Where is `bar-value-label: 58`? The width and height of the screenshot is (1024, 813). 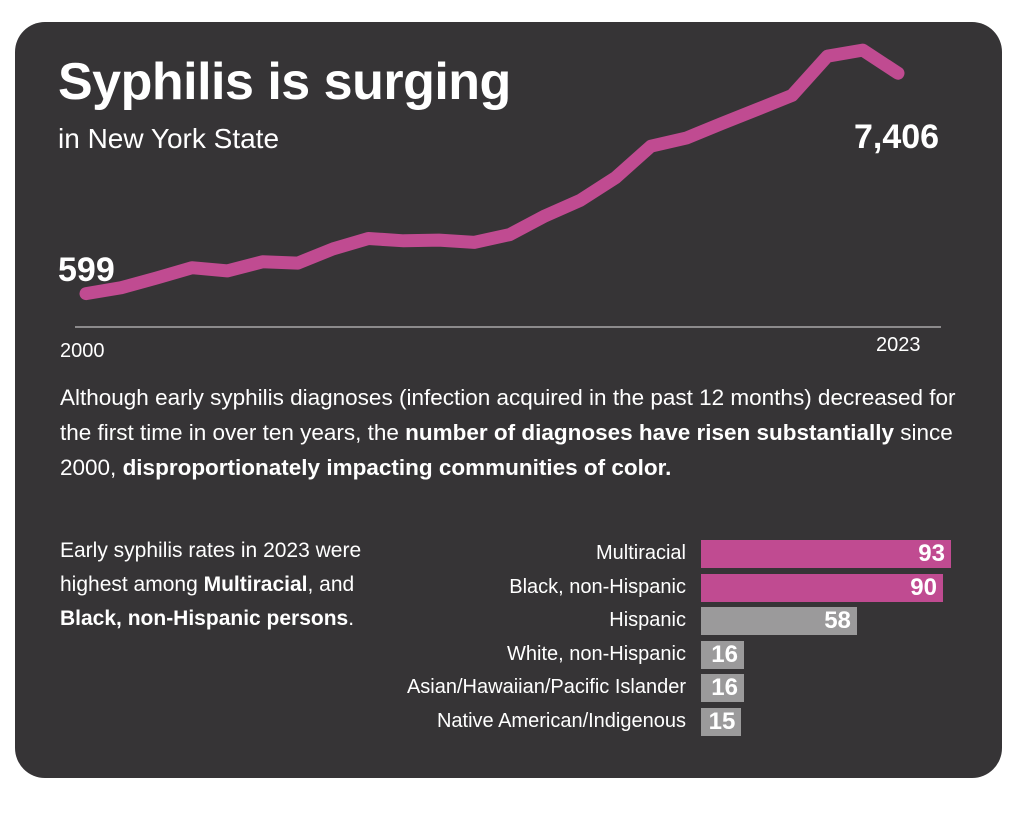 bar-value-label: 58 is located at coordinates (837, 621).